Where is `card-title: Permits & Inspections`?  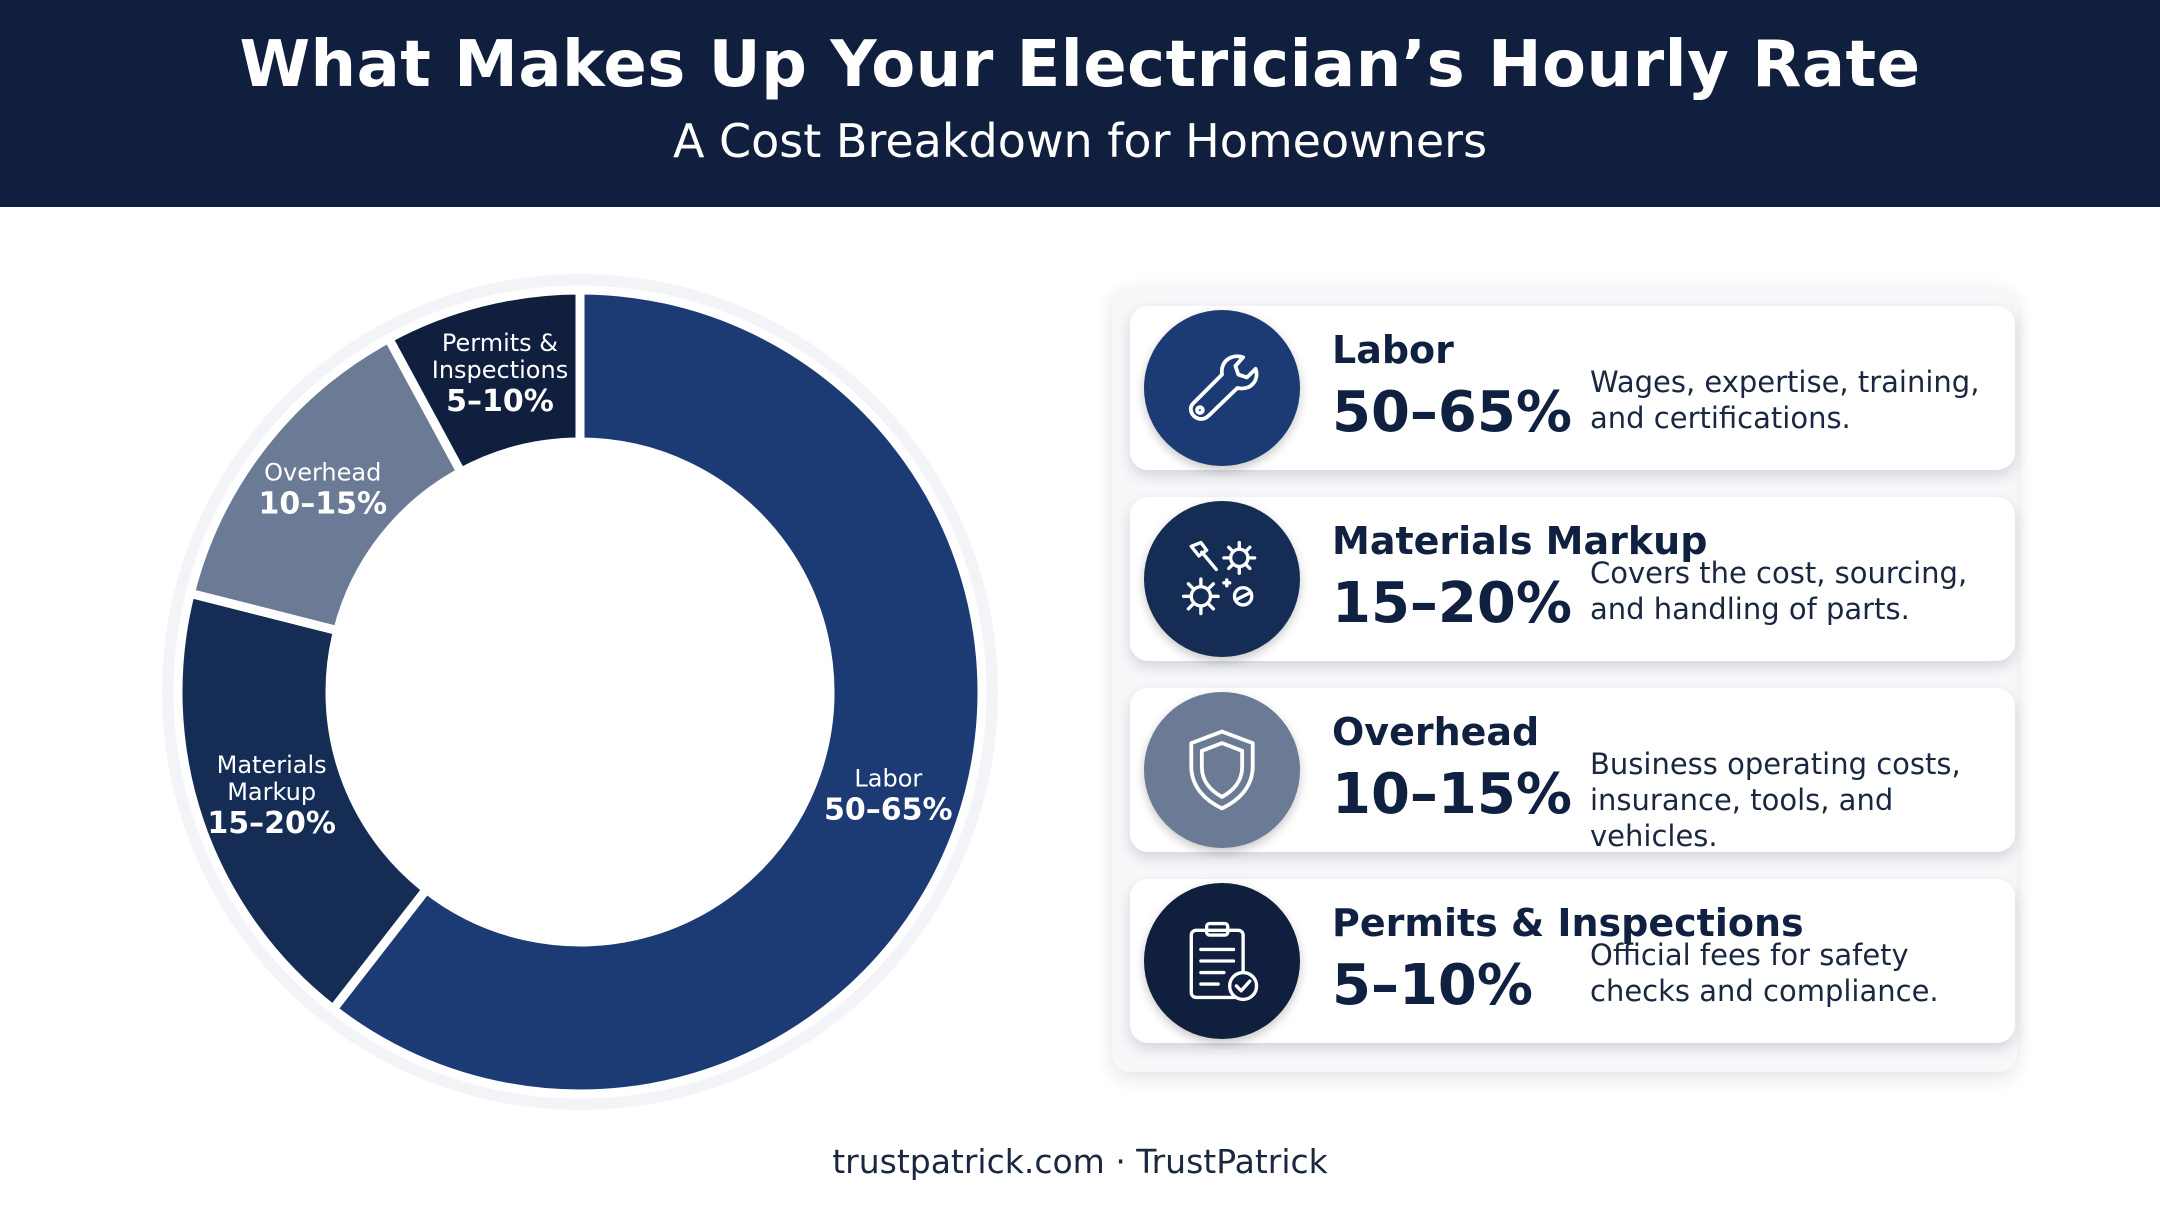 card-title: Permits & Inspections is located at coordinates (1568, 923).